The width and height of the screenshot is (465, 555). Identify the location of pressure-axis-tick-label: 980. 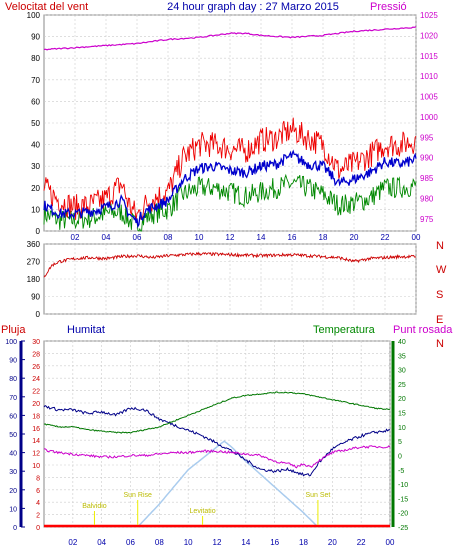
(427, 198).